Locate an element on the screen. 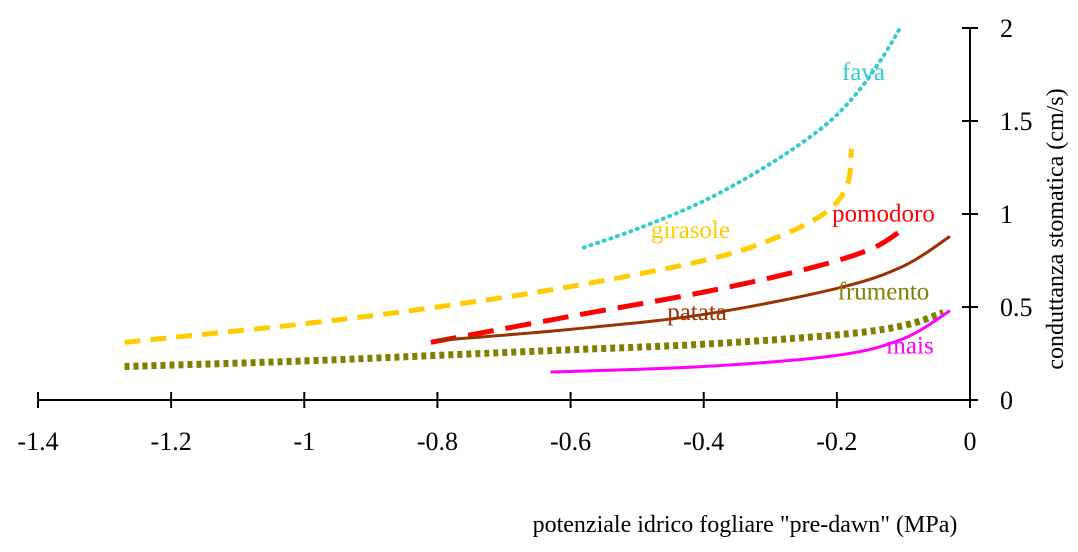 The height and width of the screenshot is (552, 1078). y-tick-label: 1 is located at coordinates (1006, 214).